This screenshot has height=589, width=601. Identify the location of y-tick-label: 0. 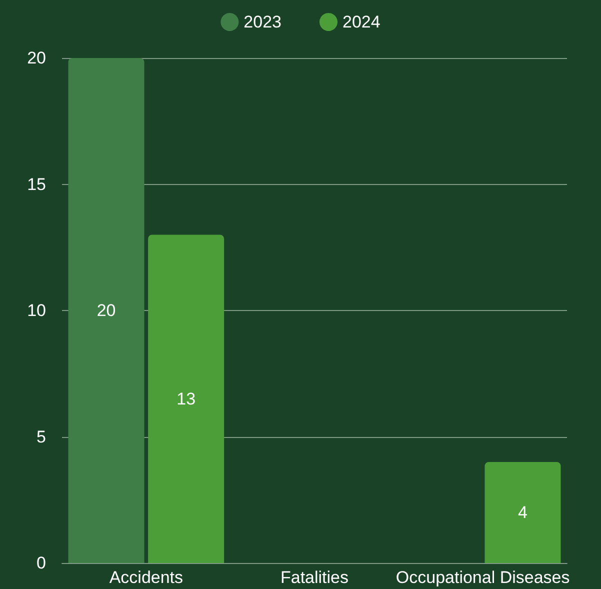
(41, 563).